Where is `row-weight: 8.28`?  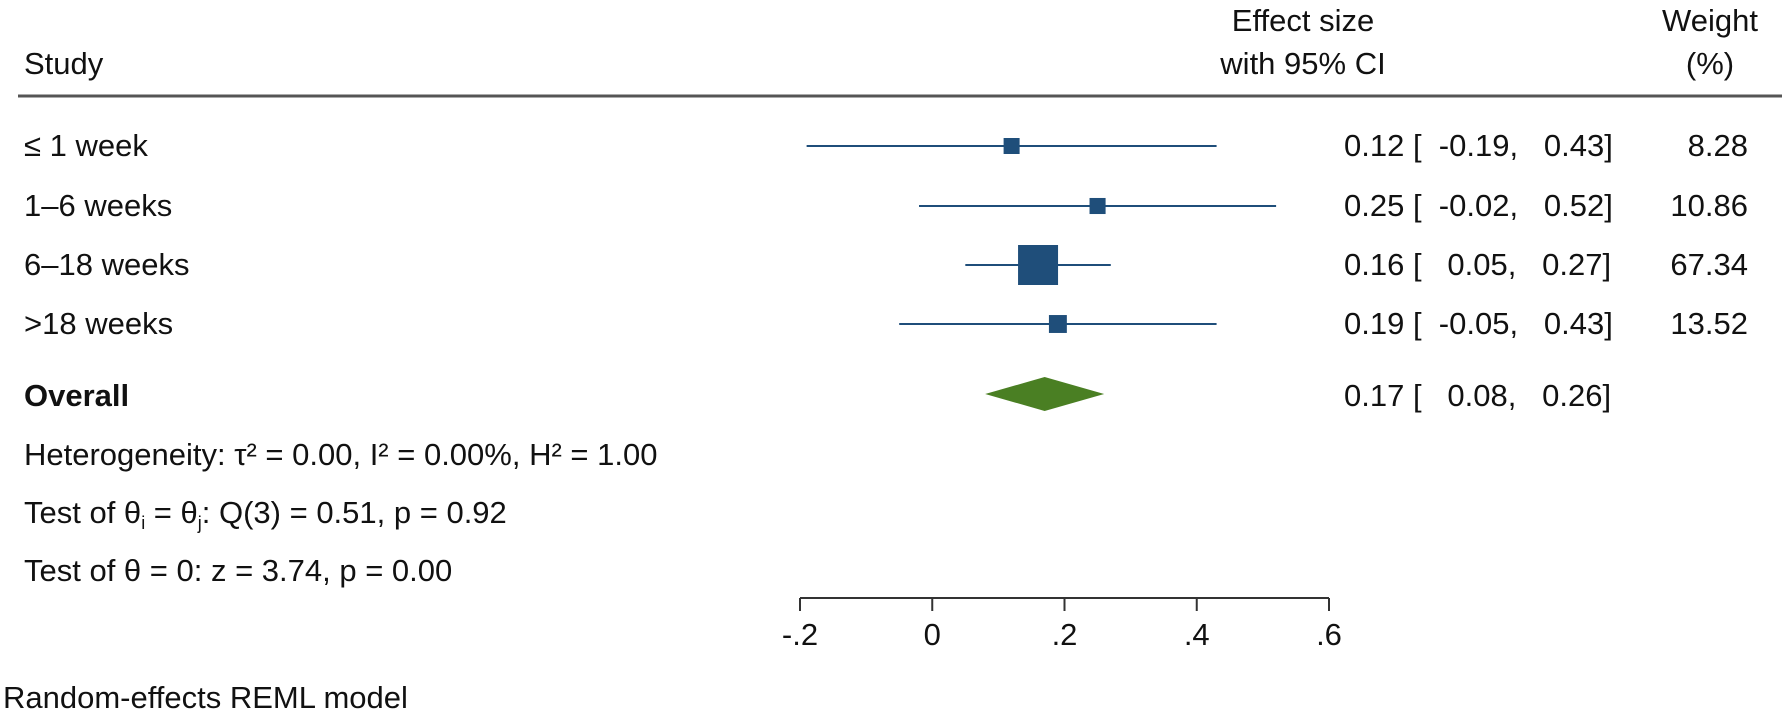
row-weight: 8.28 is located at coordinates (1717, 145).